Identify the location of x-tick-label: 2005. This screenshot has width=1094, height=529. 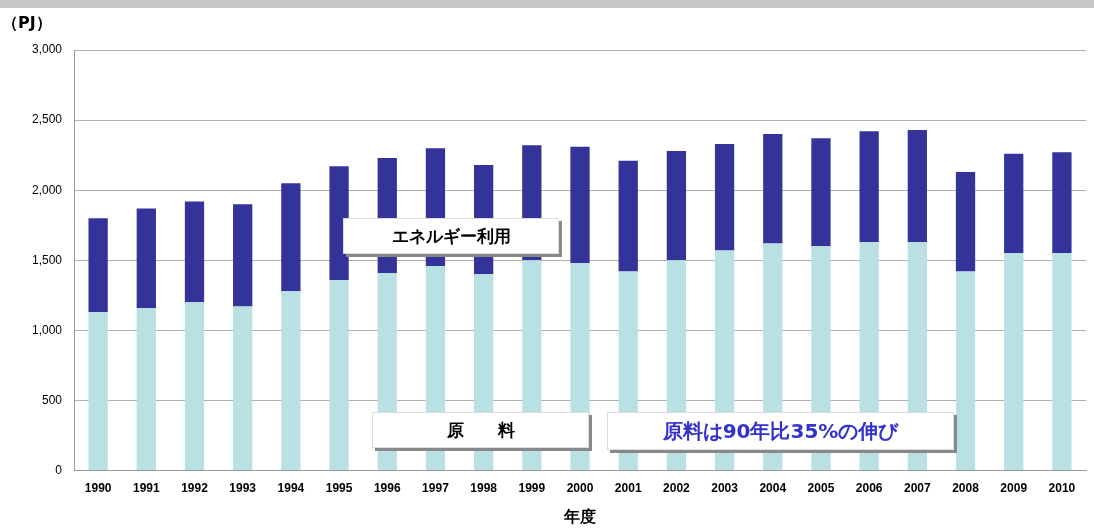
(821, 488).